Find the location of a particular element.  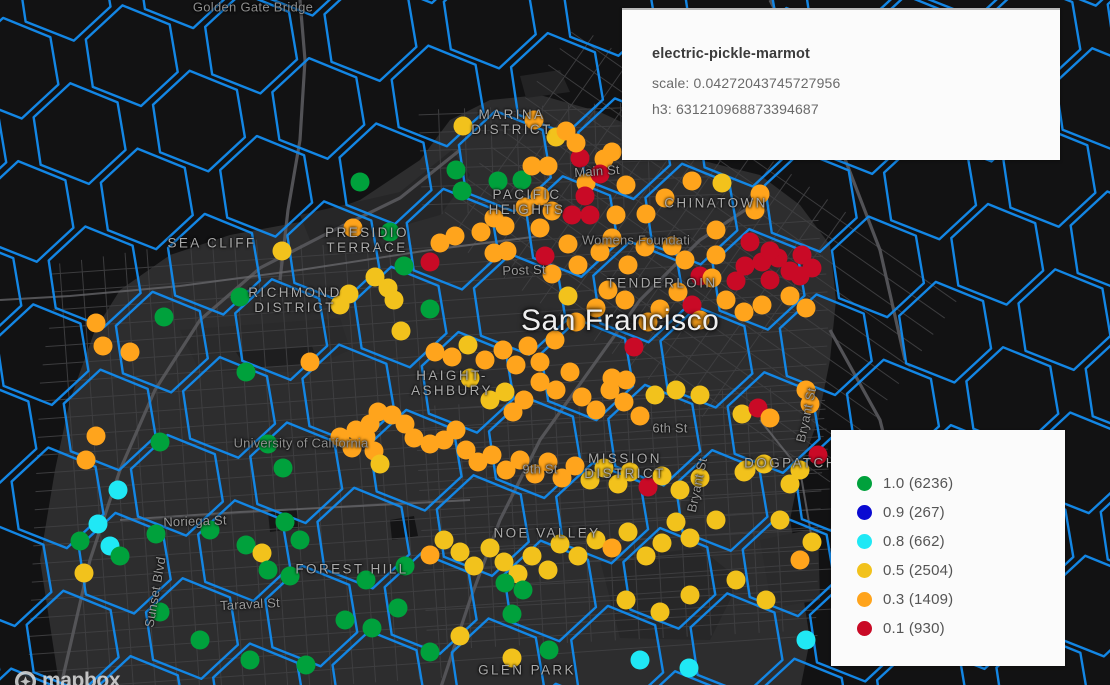

legend-item-0.8: 0.8 (662) is located at coordinates (961, 541).